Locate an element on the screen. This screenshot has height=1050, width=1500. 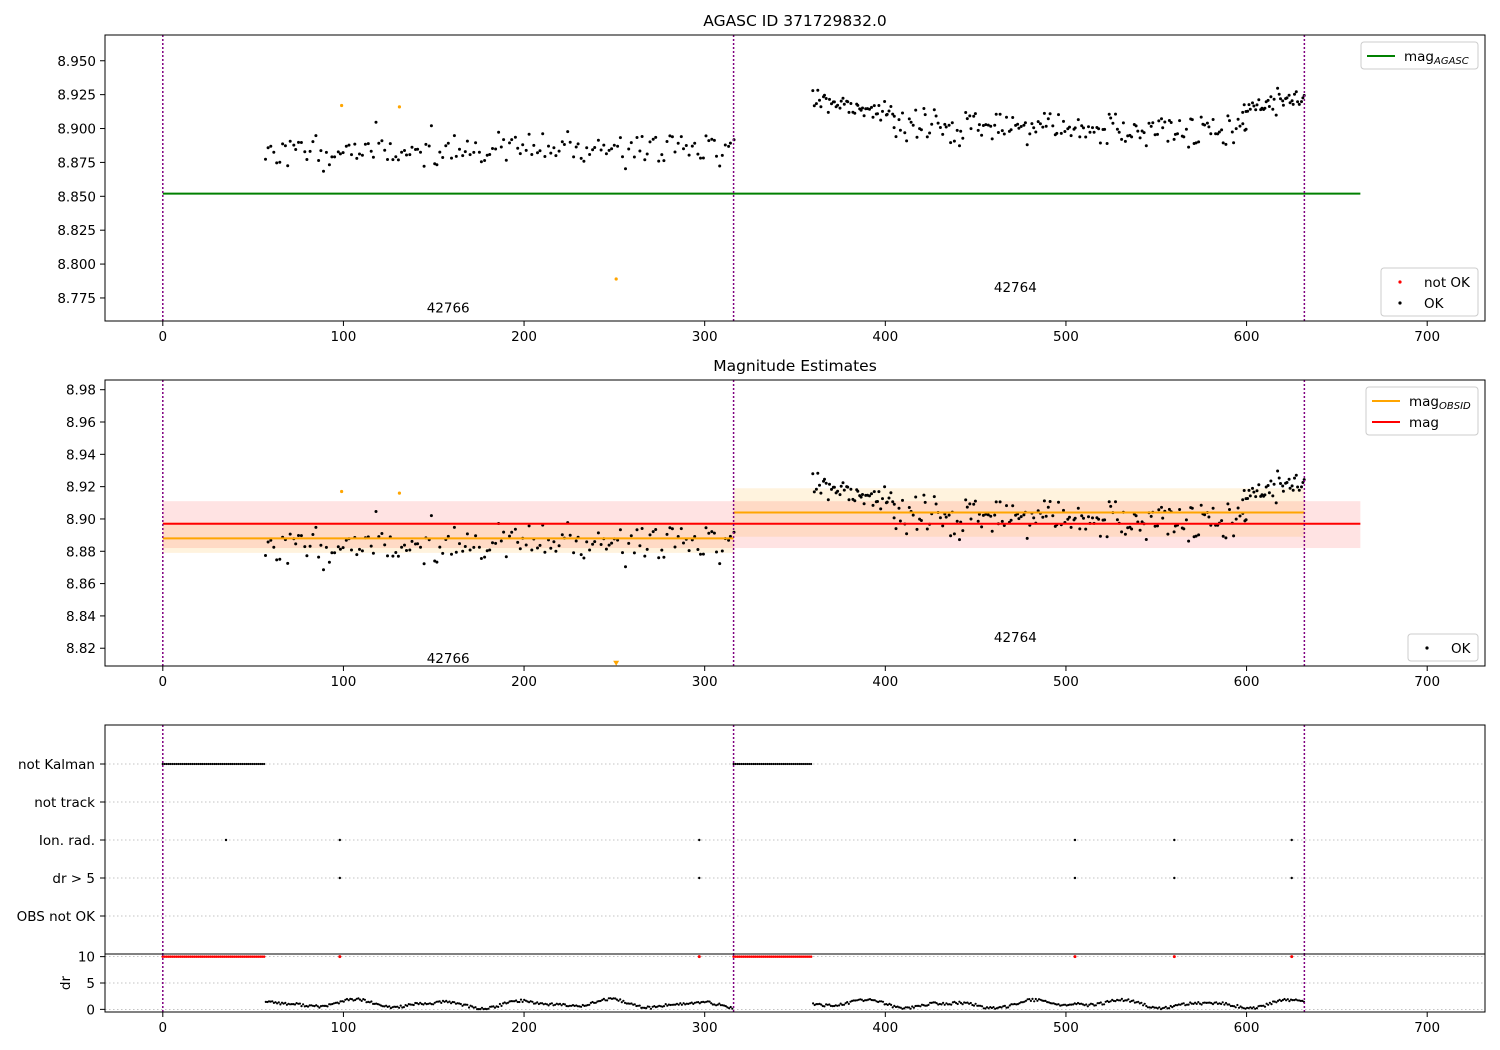
x-tick-label: 300 is located at coordinates (705, 1028).